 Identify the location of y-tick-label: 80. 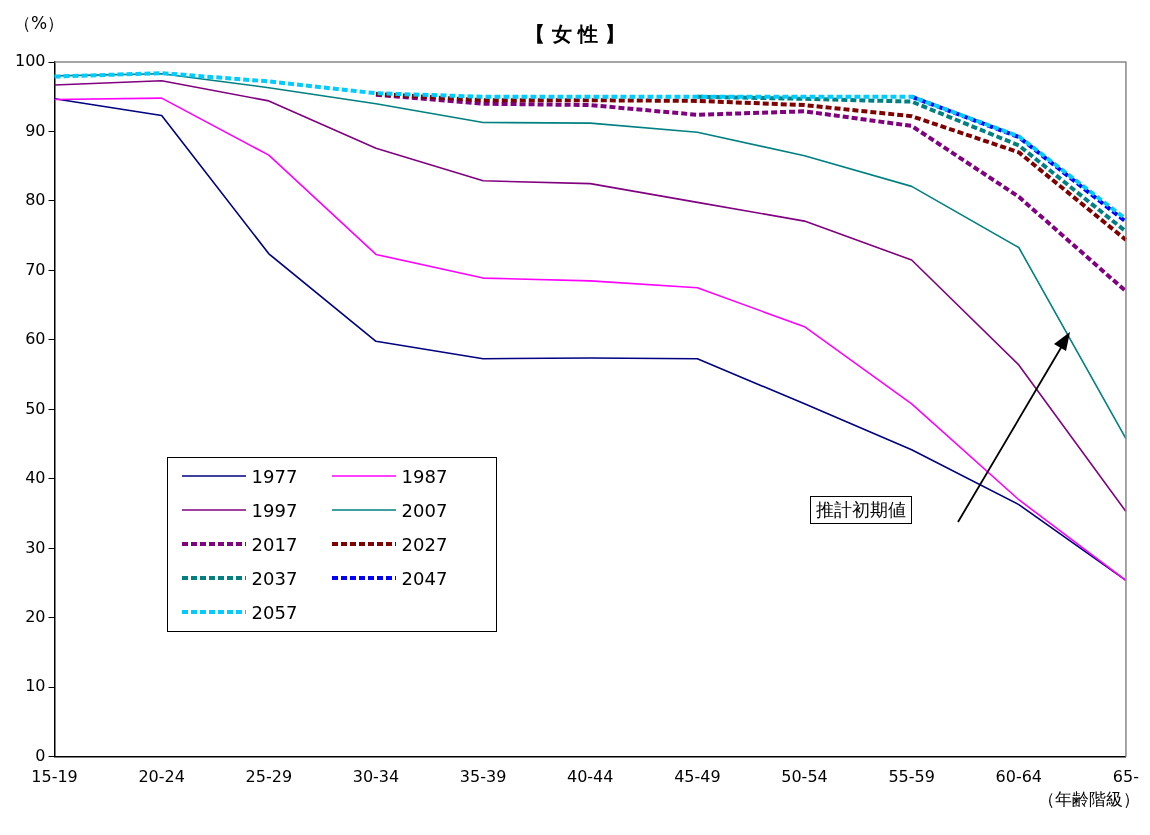
(35, 200).